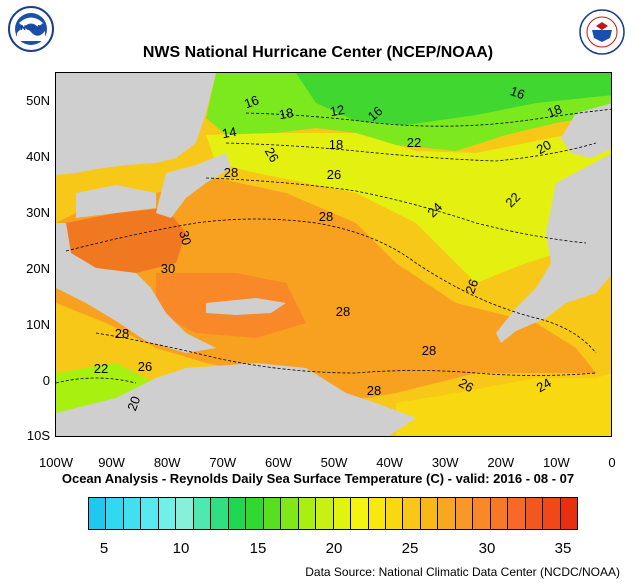 Image resolution: width=636 pixels, height=586 pixels. What do you see at coordinates (503, 404) in the screenshot?
I see `south-atlantic-zone` at bounding box center [503, 404].